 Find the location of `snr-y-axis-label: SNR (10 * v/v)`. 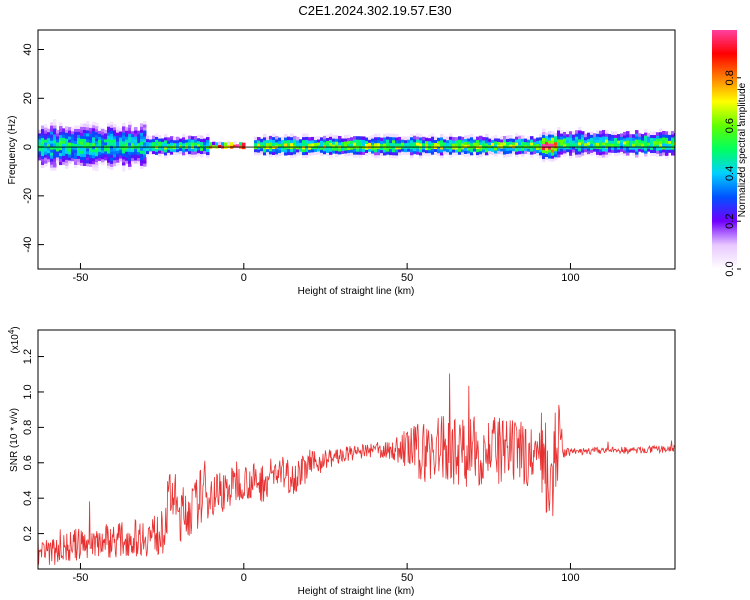

snr-y-axis-label: SNR (10 * v/v) is located at coordinates (14, 440).